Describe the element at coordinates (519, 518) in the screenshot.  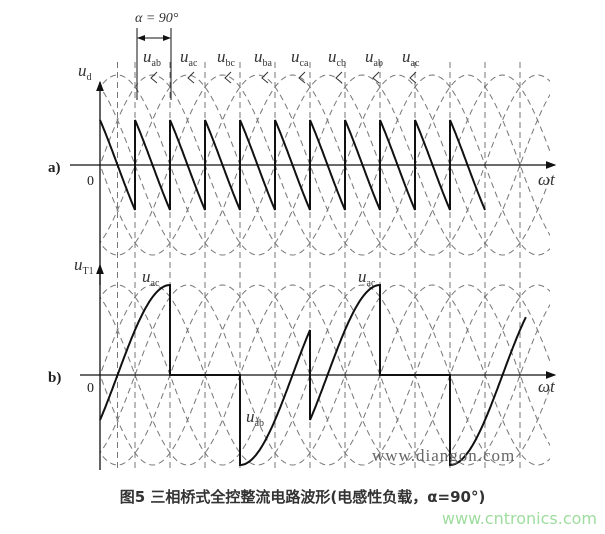
I see `cntronics-watermark: www.cntronics.com` at that location.